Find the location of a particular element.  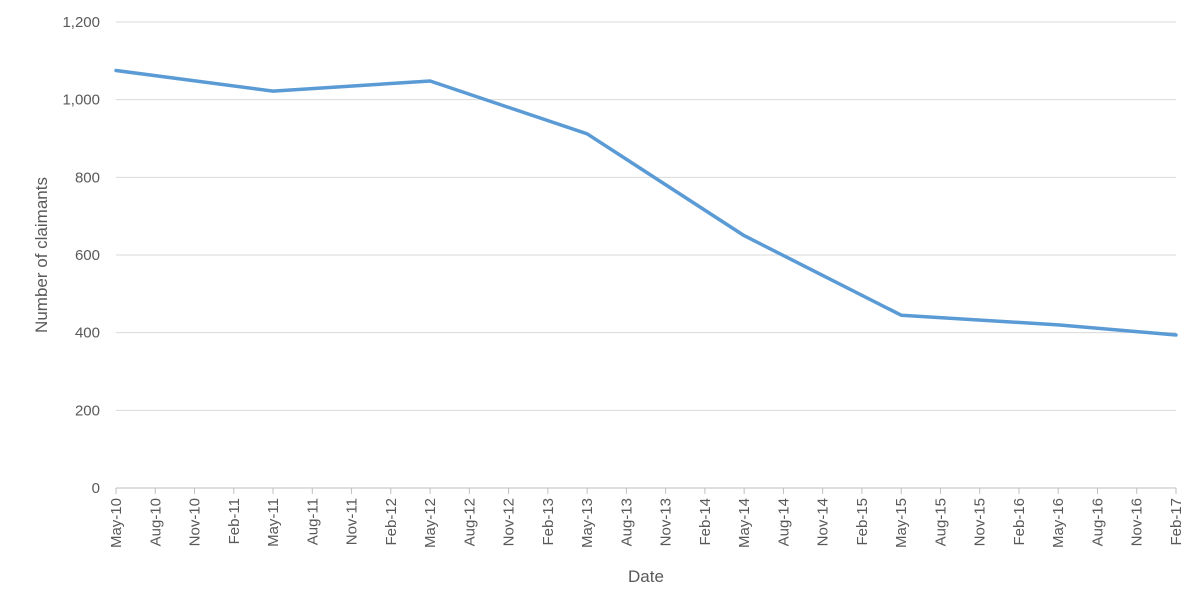

y-tick-label: 400 is located at coordinates (87, 333).